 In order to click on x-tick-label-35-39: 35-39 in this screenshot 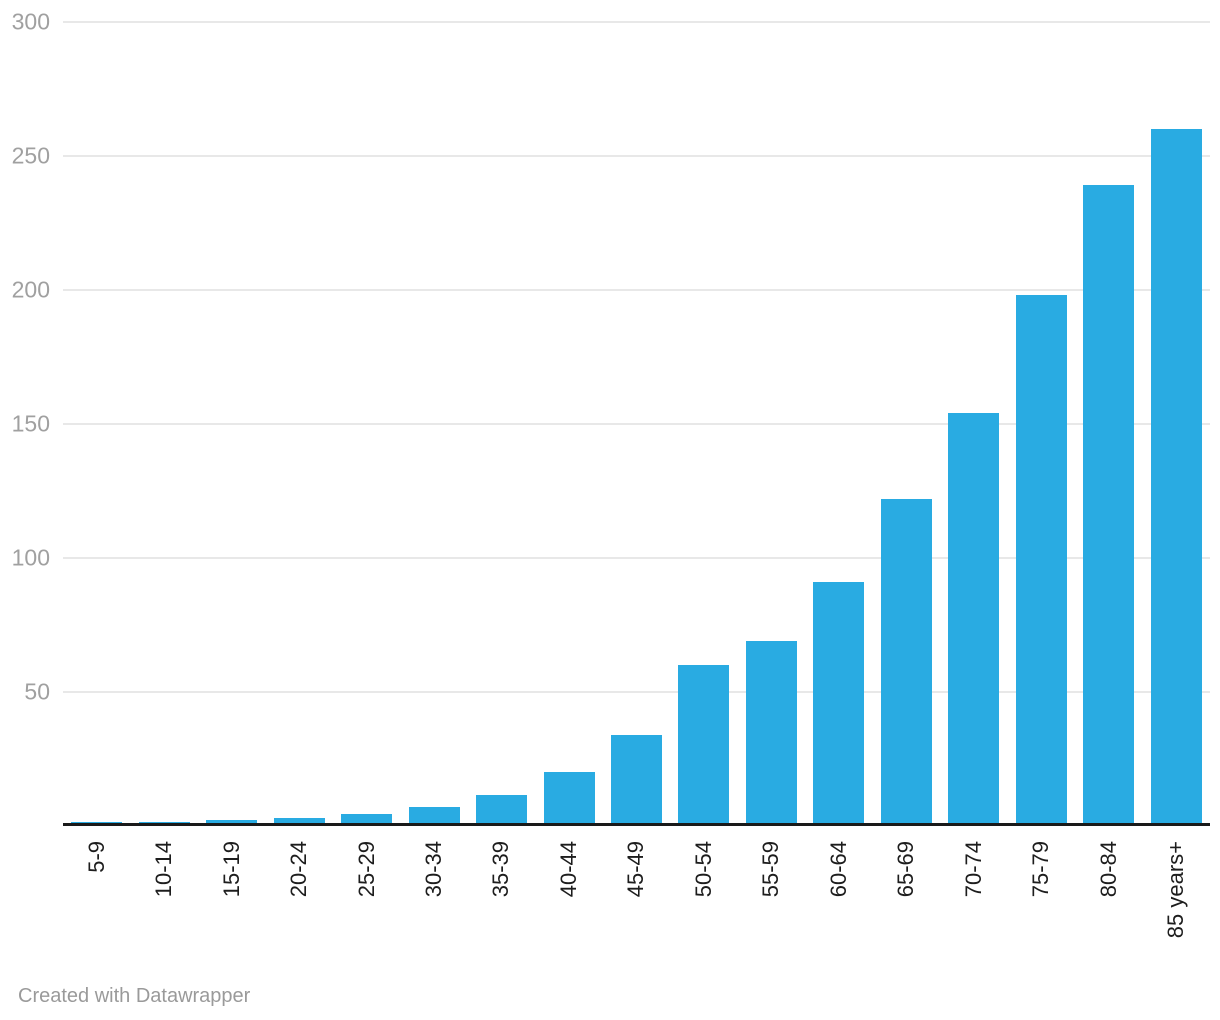, I will do `click(501, 869)`.